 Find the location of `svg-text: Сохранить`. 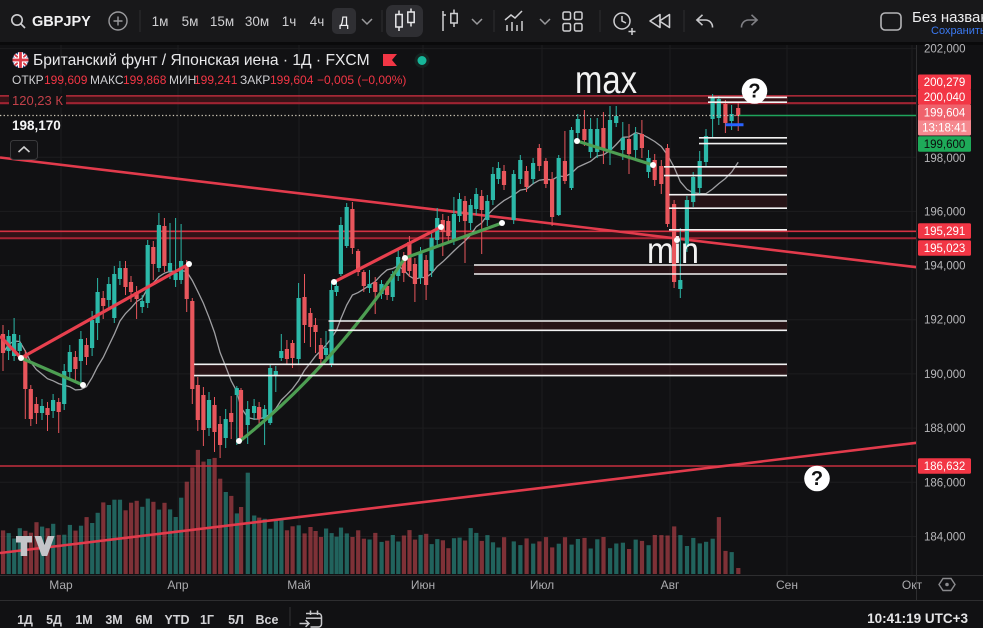

svg-text: Сохранить is located at coordinates (957, 31).